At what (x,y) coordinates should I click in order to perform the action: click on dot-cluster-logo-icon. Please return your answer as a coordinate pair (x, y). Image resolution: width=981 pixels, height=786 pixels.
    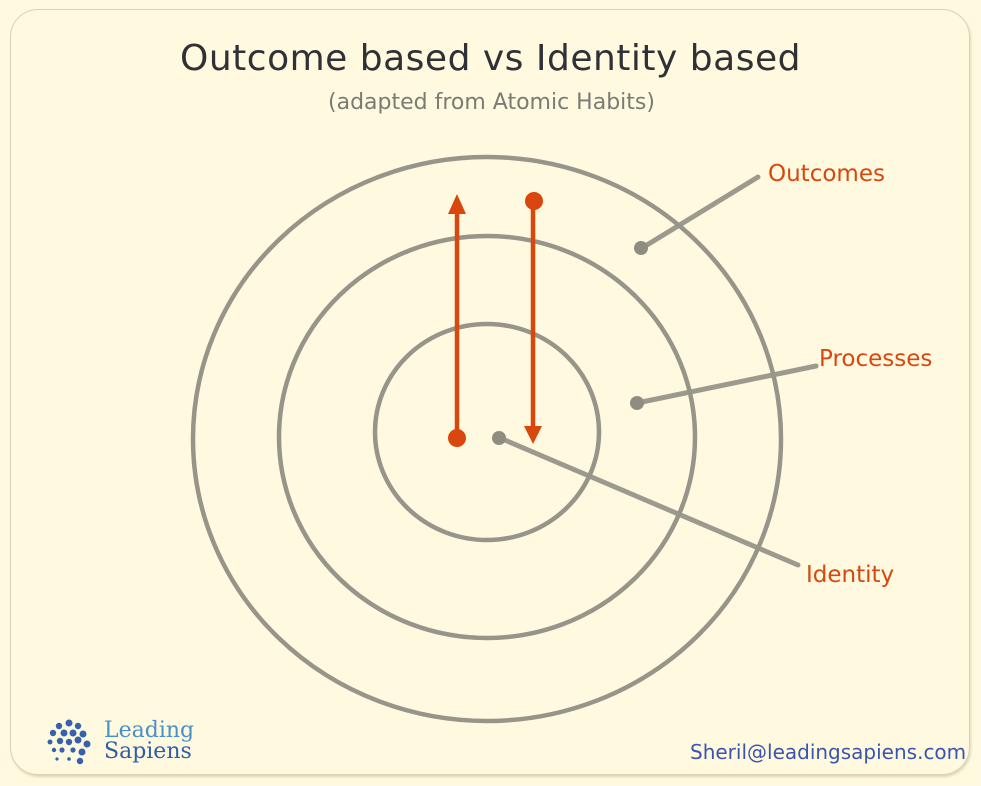
    Looking at the image, I should click on (69, 742).